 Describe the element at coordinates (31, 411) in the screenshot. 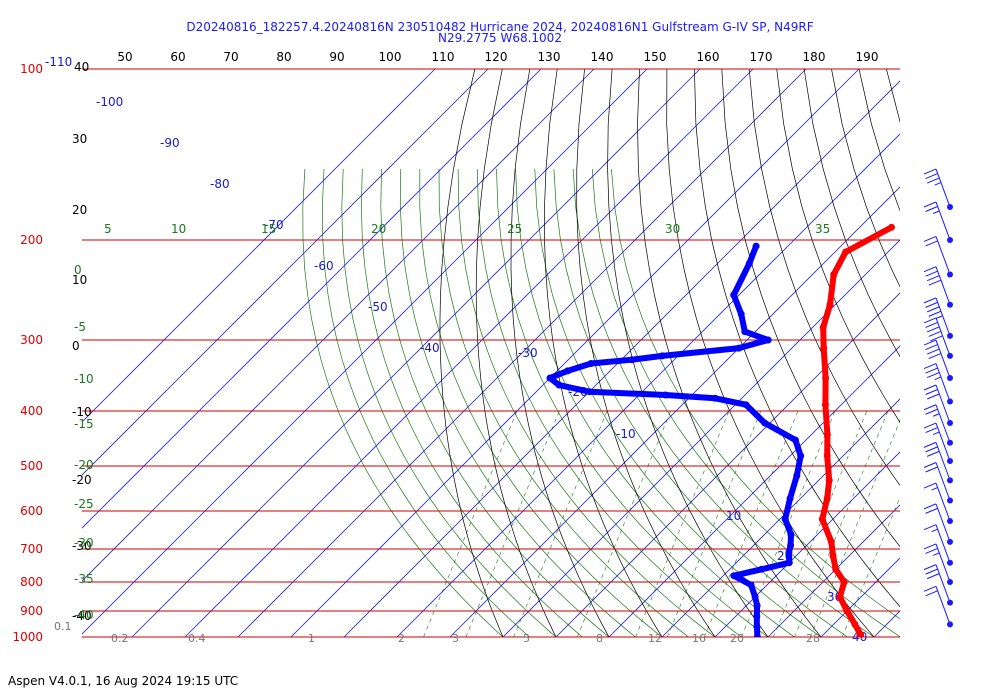

I see `pressure-tick-label: 400` at that location.